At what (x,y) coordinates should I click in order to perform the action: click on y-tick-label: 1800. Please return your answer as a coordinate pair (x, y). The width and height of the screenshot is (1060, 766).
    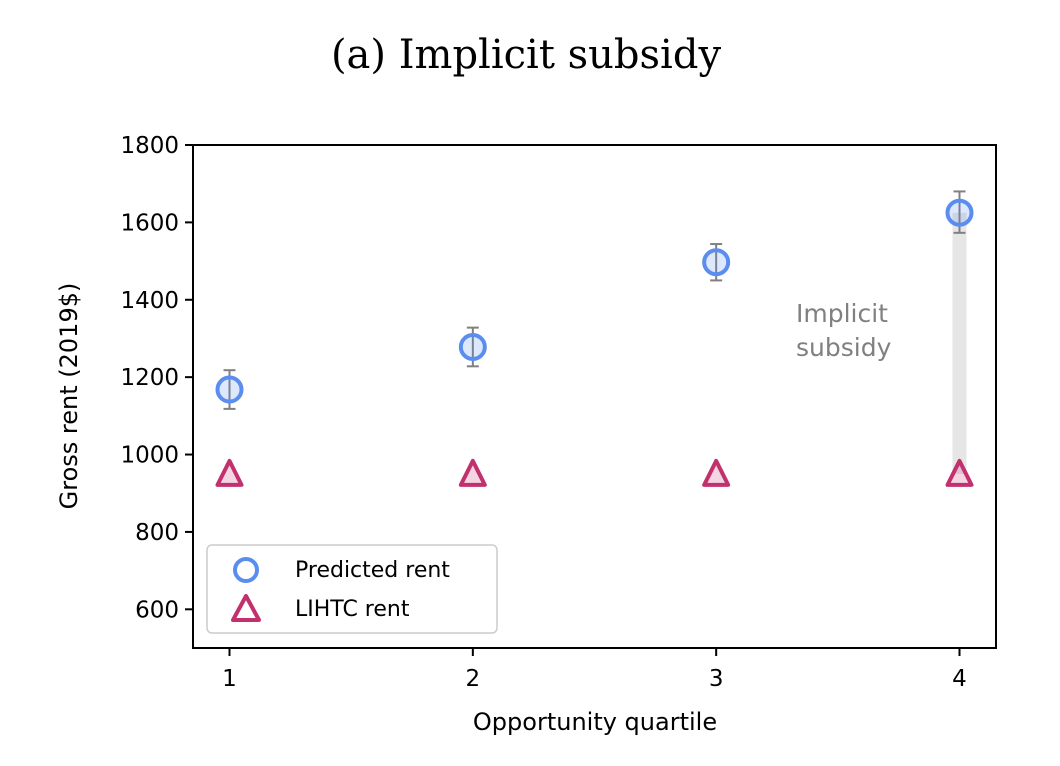
    Looking at the image, I should click on (149, 146).